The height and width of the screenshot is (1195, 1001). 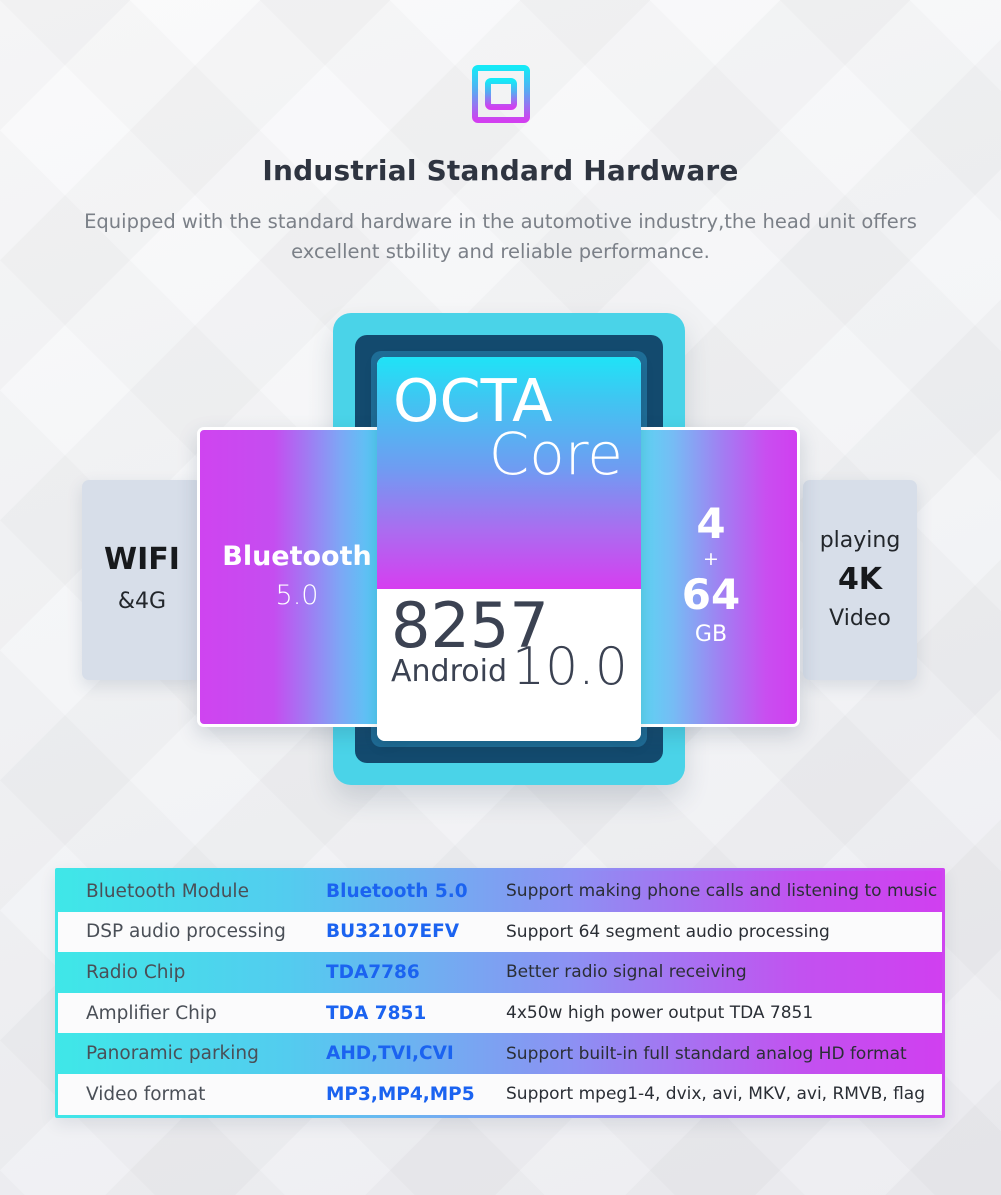 I want to click on spec-desc: Support 64 segment audio processing, so click(x=668, y=931).